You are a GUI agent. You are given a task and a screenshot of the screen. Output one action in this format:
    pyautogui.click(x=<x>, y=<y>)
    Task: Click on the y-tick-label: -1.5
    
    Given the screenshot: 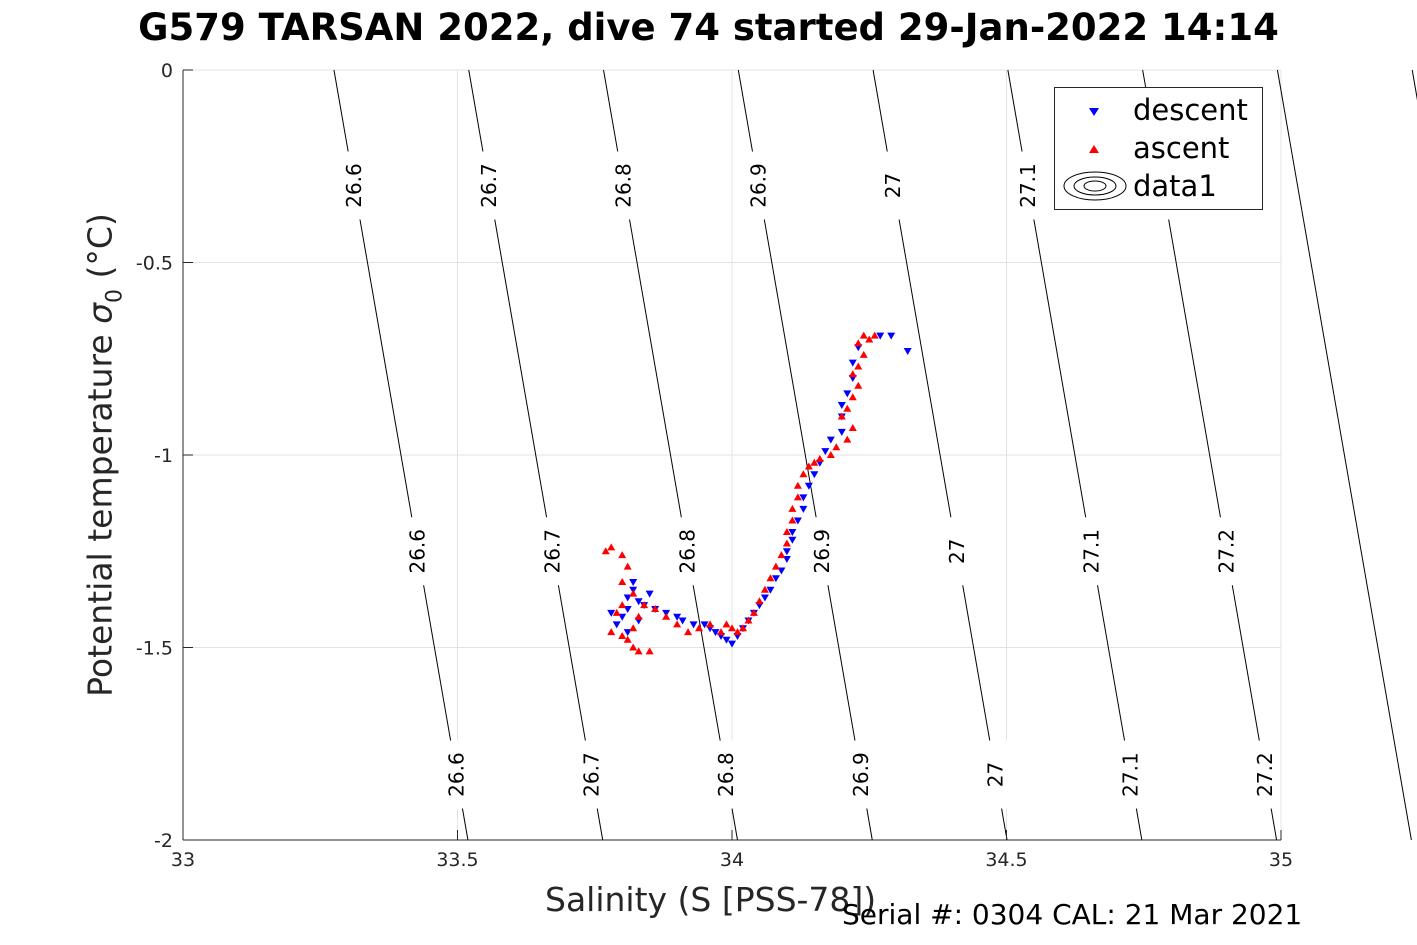 What is the action you would take?
    pyautogui.click(x=154, y=649)
    